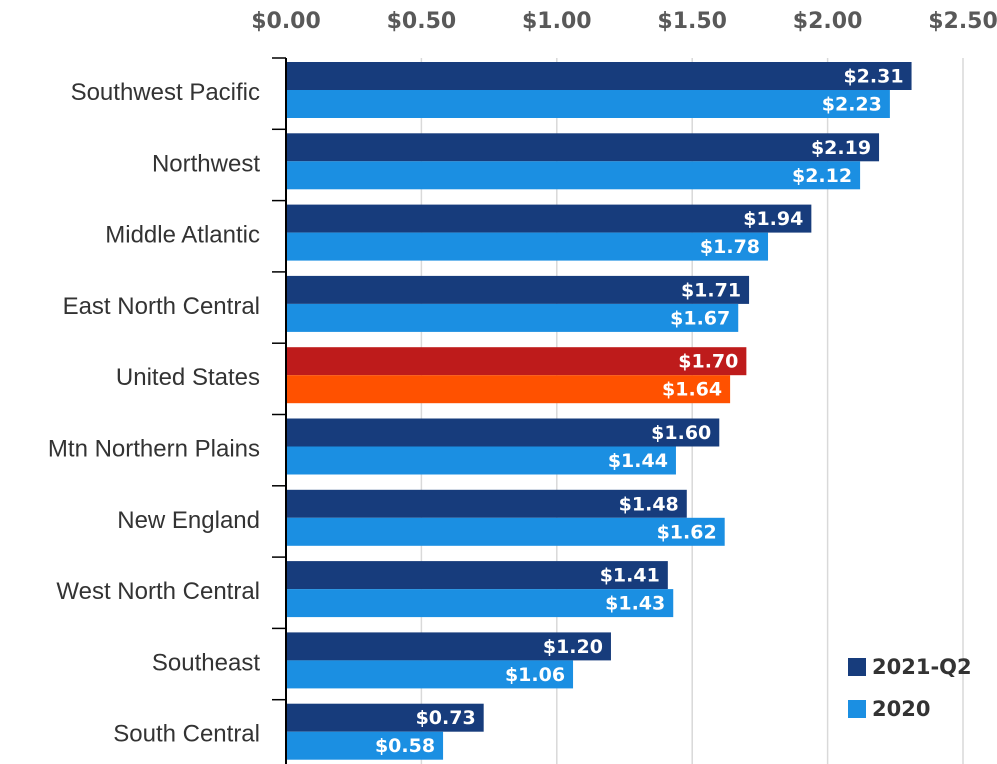 This screenshot has width=997, height=764. Describe the element at coordinates (692, 21) in the screenshot. I see `x-tick-label: $1.50` at that location.